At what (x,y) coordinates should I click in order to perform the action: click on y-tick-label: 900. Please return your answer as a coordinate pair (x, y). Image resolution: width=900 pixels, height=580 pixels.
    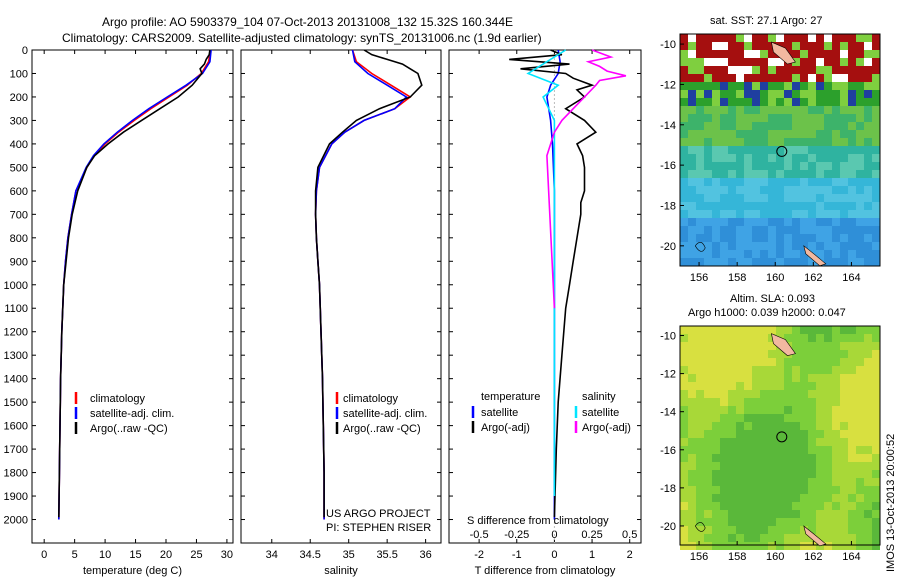
    Looking at the image, I should click on (19, 262).